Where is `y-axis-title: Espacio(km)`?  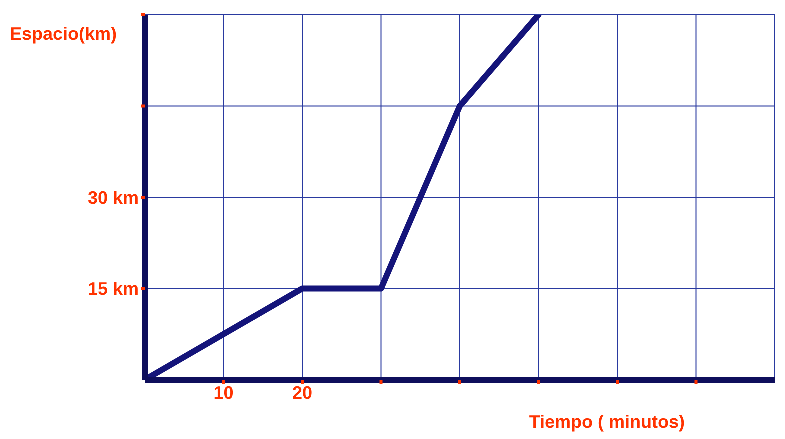
y-axis-title: Espacio(km) is located at coordinates (64, 34).